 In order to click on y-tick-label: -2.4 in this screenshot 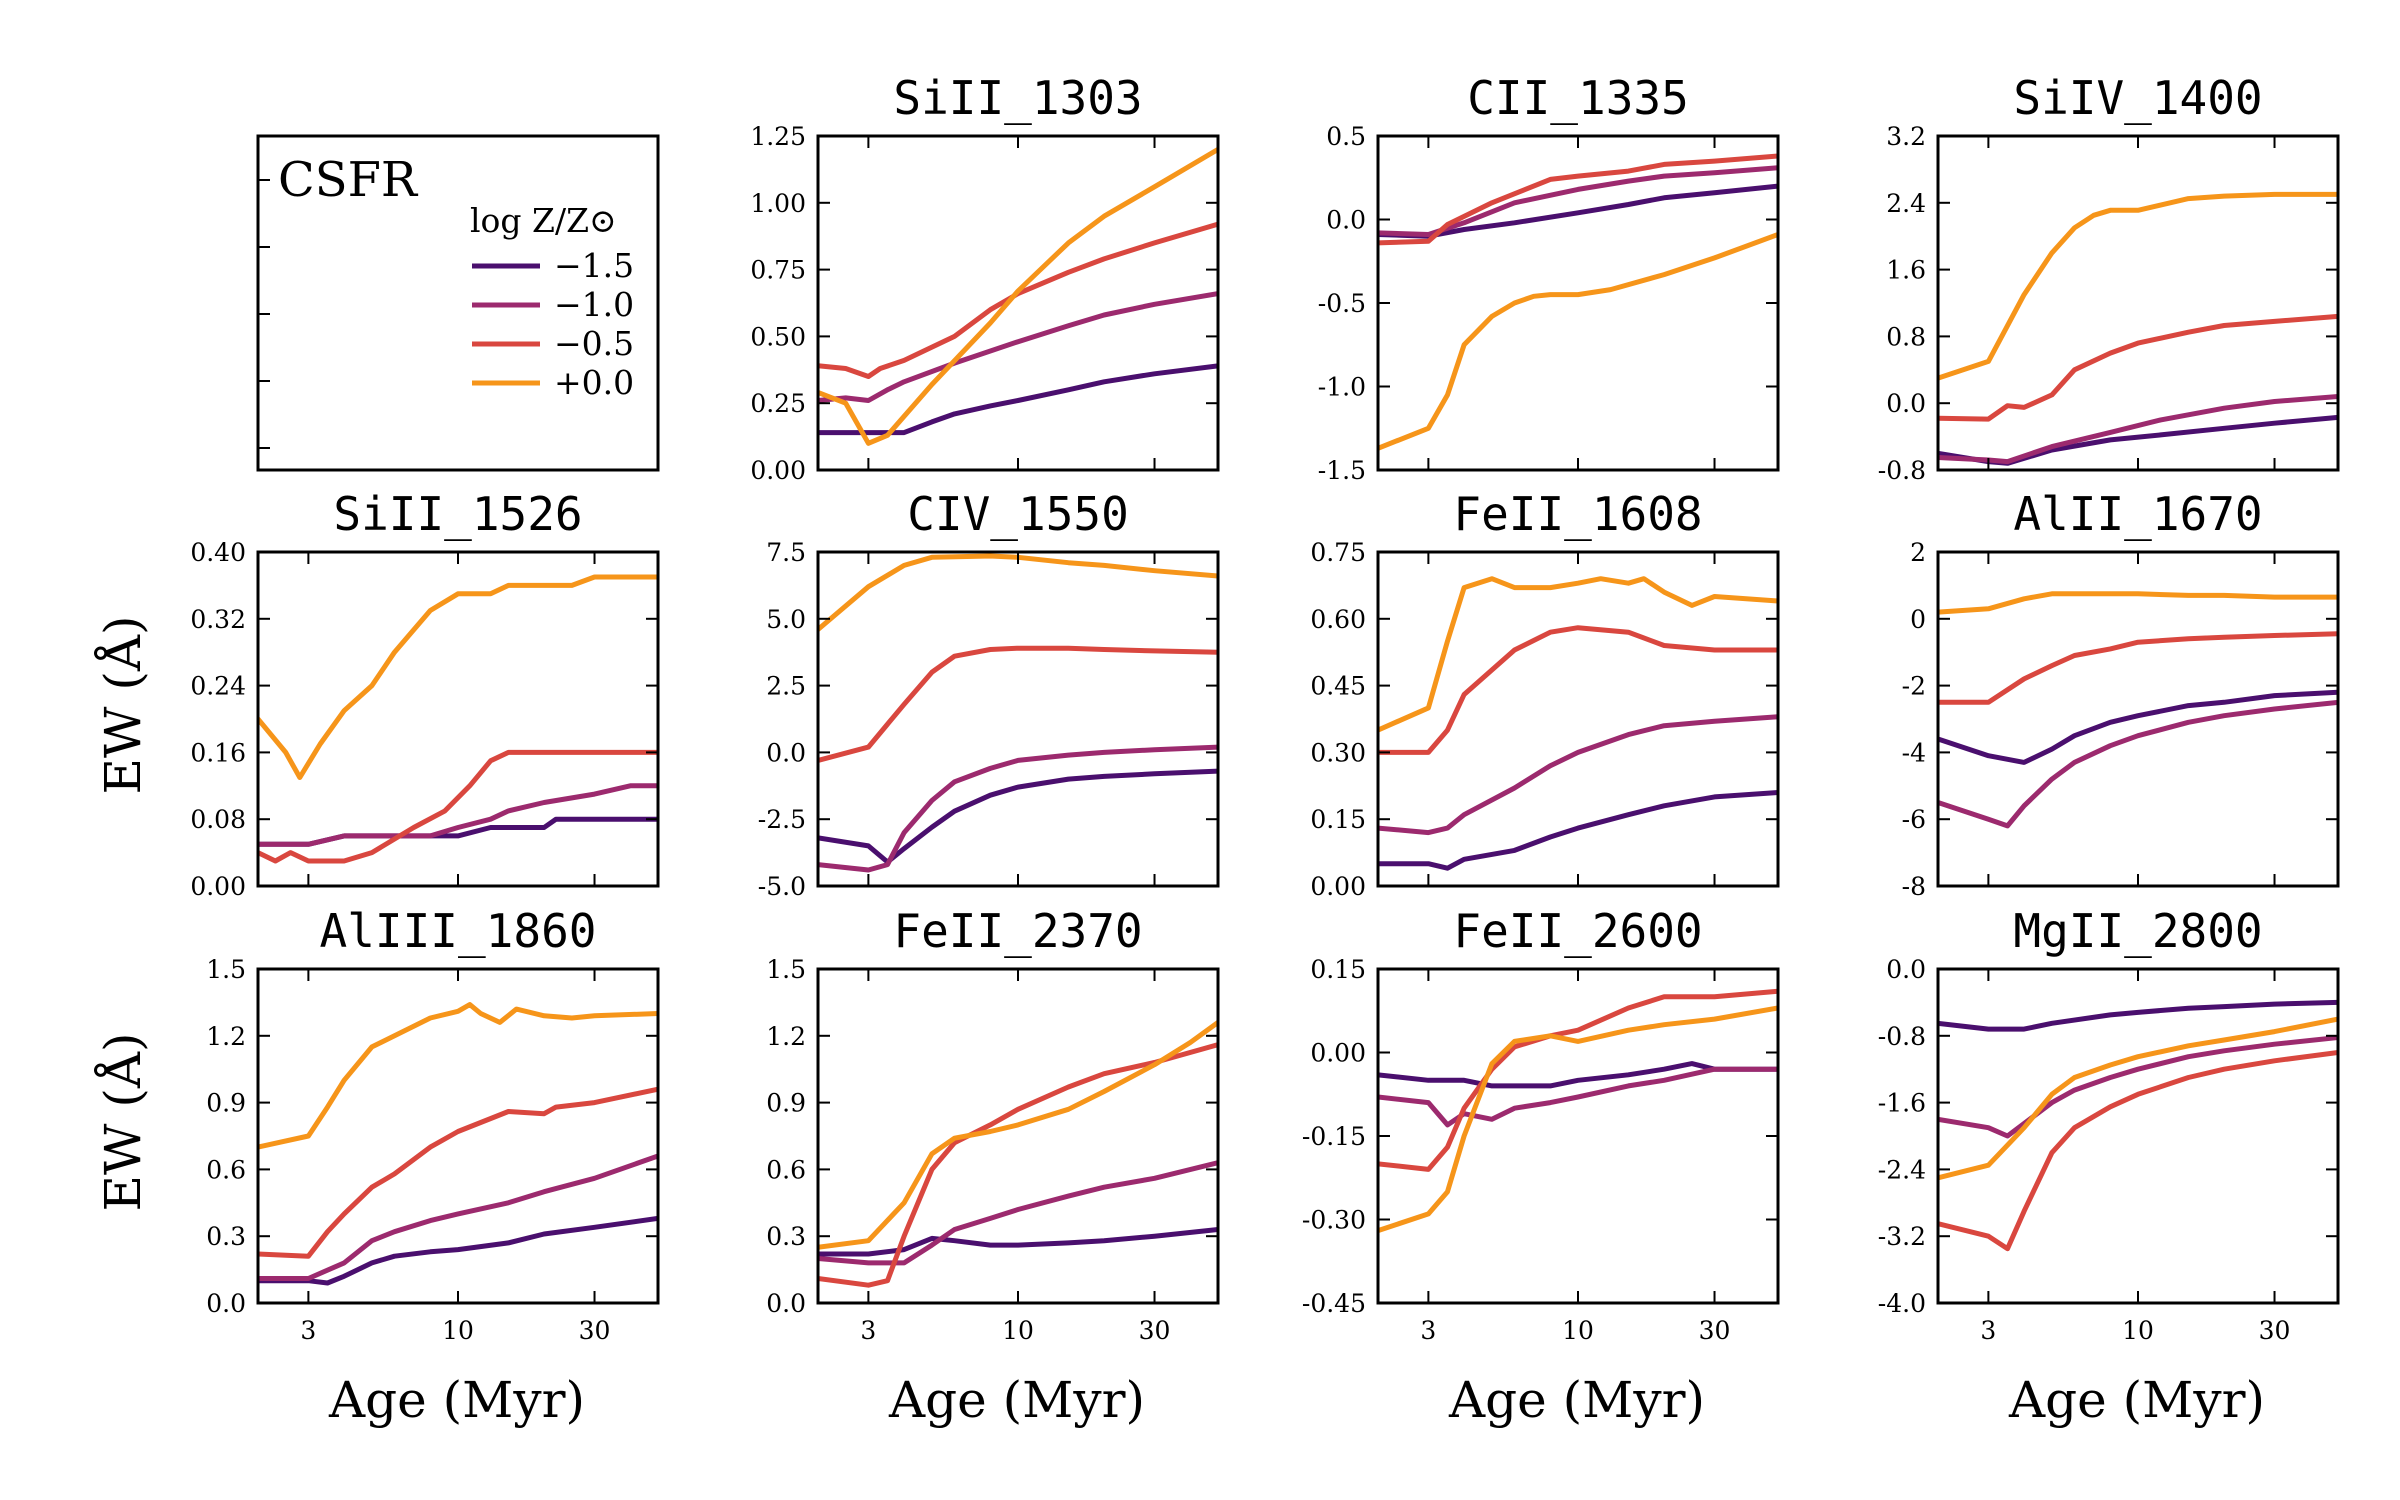, I will do `click(1902, 1169)`.